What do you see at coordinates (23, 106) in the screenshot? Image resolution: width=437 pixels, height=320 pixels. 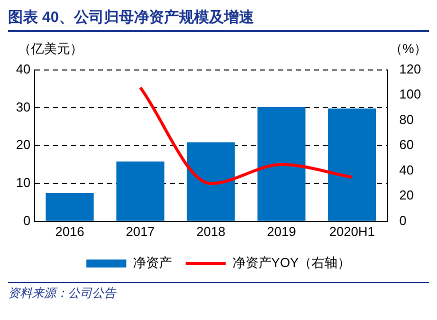 I see `y-tick-label: 30` at bounding box center [23, 106].